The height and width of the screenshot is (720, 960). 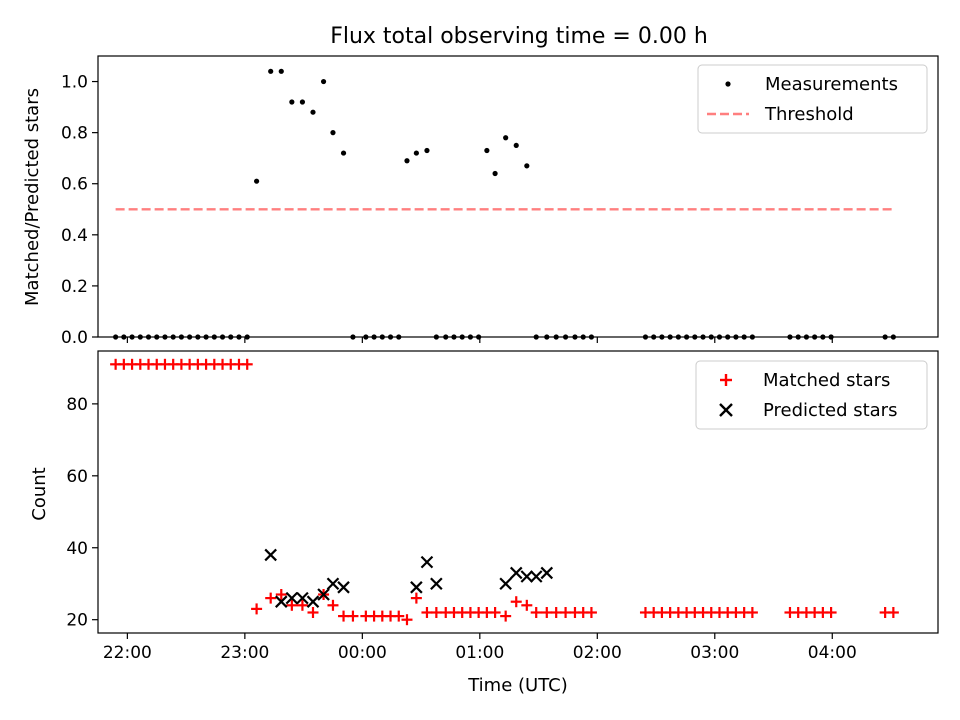 What do you see at coordinates (812, 99) in the screenshot?
I see `top-legend-box` at bounding box center [812, 99].